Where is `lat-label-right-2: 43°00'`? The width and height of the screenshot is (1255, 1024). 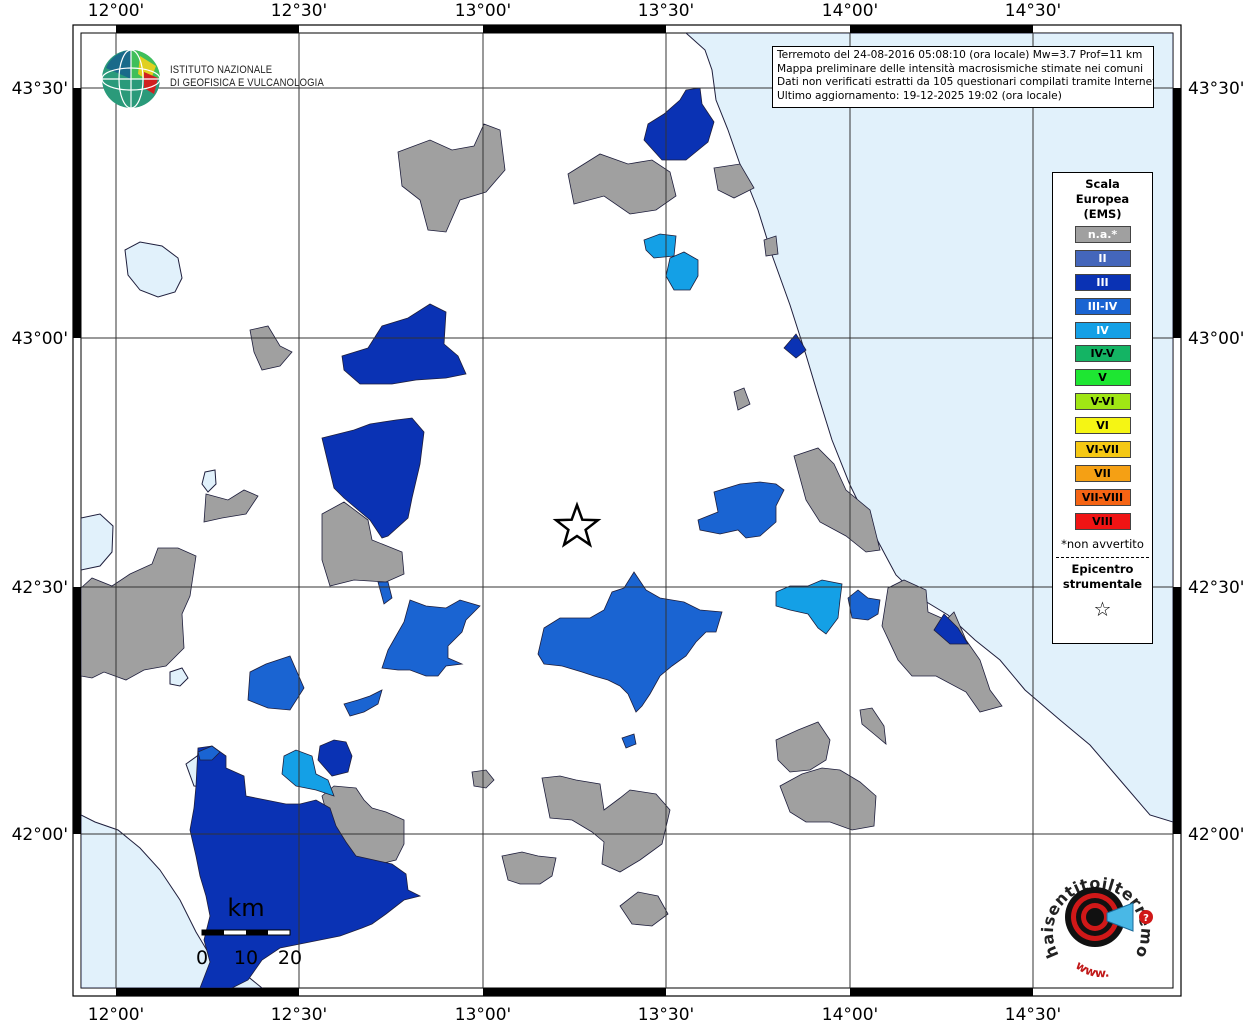
lat-label-right-2: 43°00' is located at coordinates (1216, 339).